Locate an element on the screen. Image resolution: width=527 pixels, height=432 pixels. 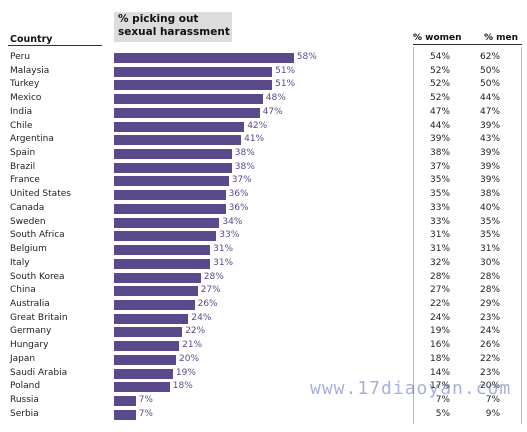
table-border-left is located at coordinates (413, 235).